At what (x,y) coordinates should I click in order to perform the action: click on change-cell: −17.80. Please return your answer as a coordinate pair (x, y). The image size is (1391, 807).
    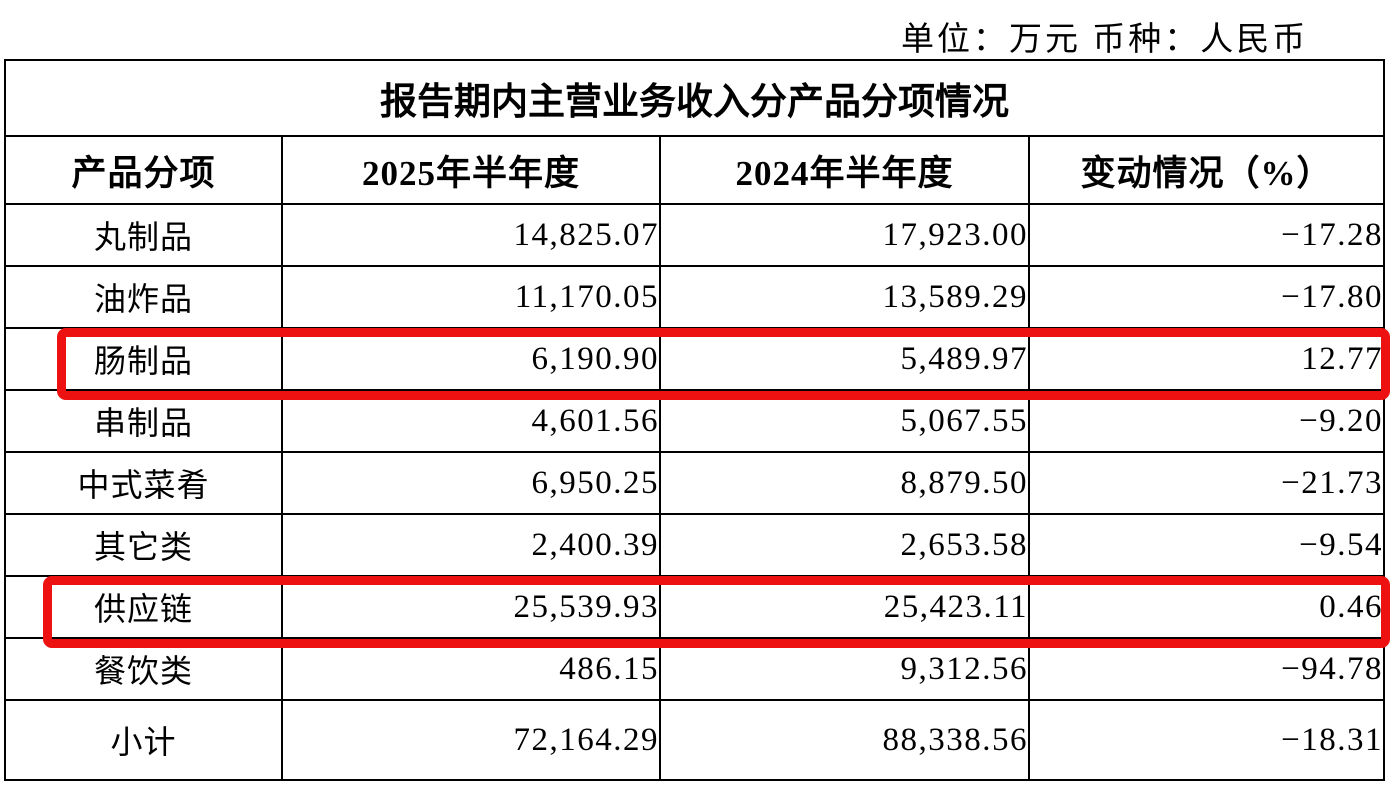
    Looking at the image, I should click on (1206, 297).